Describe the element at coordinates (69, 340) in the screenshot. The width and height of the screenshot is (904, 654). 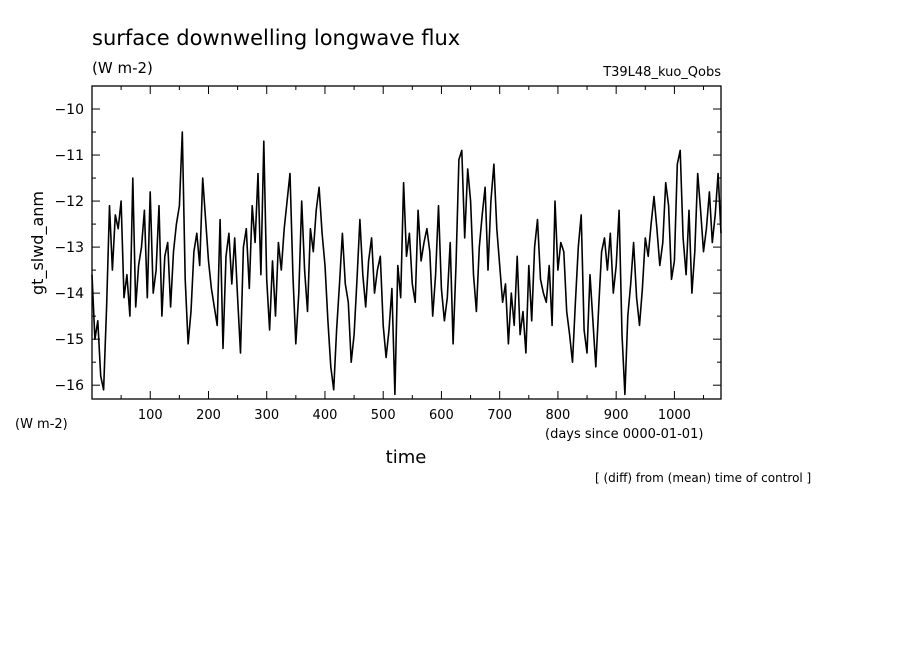
I see `y-tick-label: −15` at that location.